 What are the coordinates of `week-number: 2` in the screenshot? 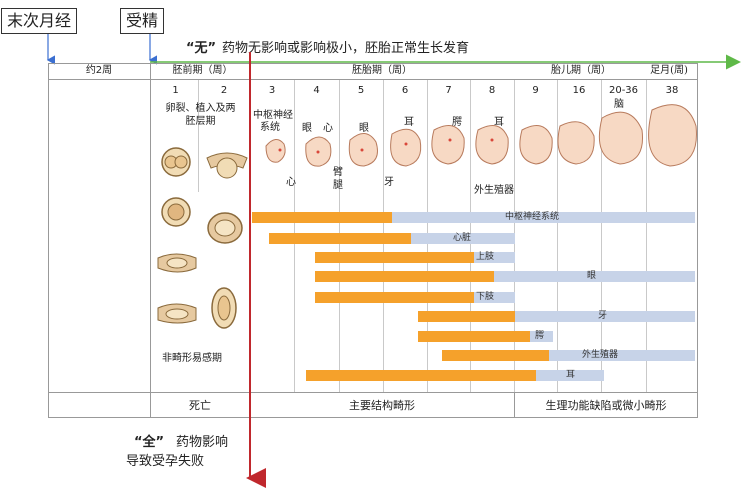 It's located at (224, 90).